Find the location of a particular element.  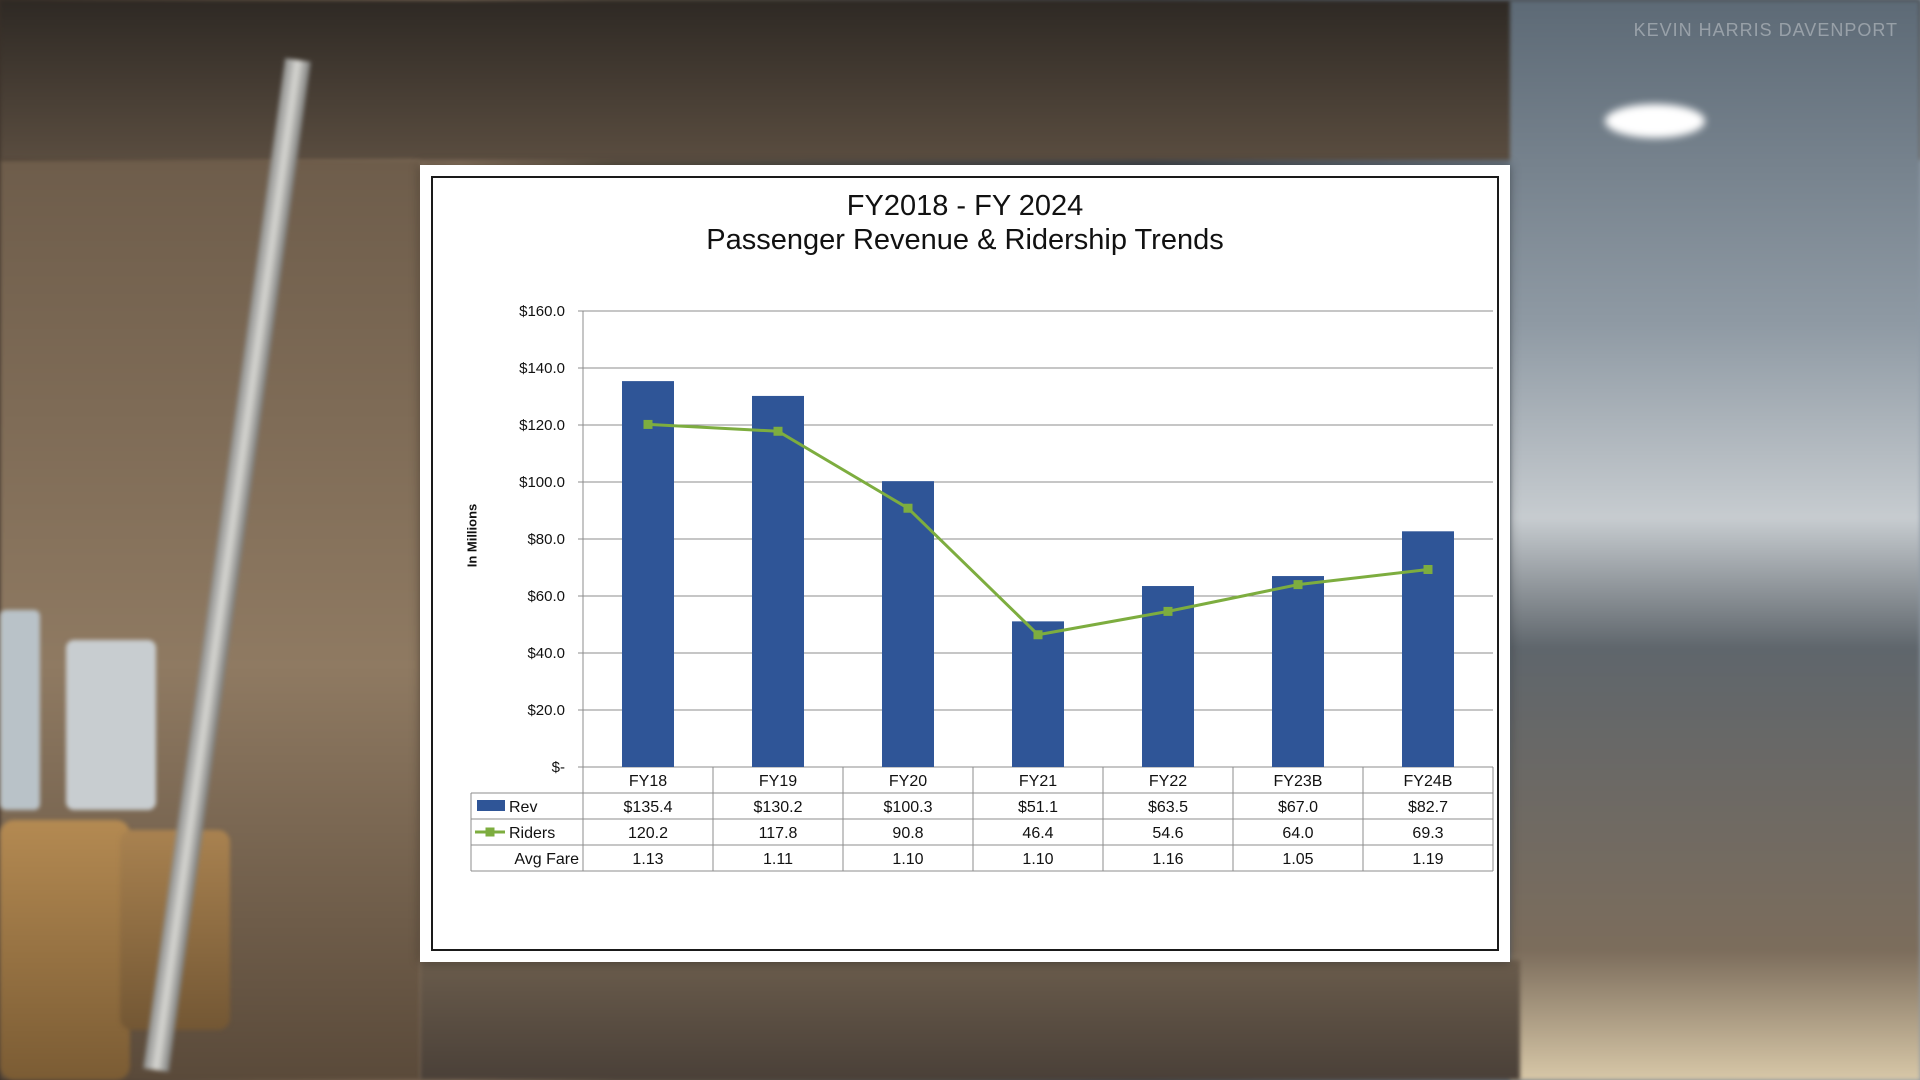

y-tick-label: $160.0 is located at coordinates (542, 311).